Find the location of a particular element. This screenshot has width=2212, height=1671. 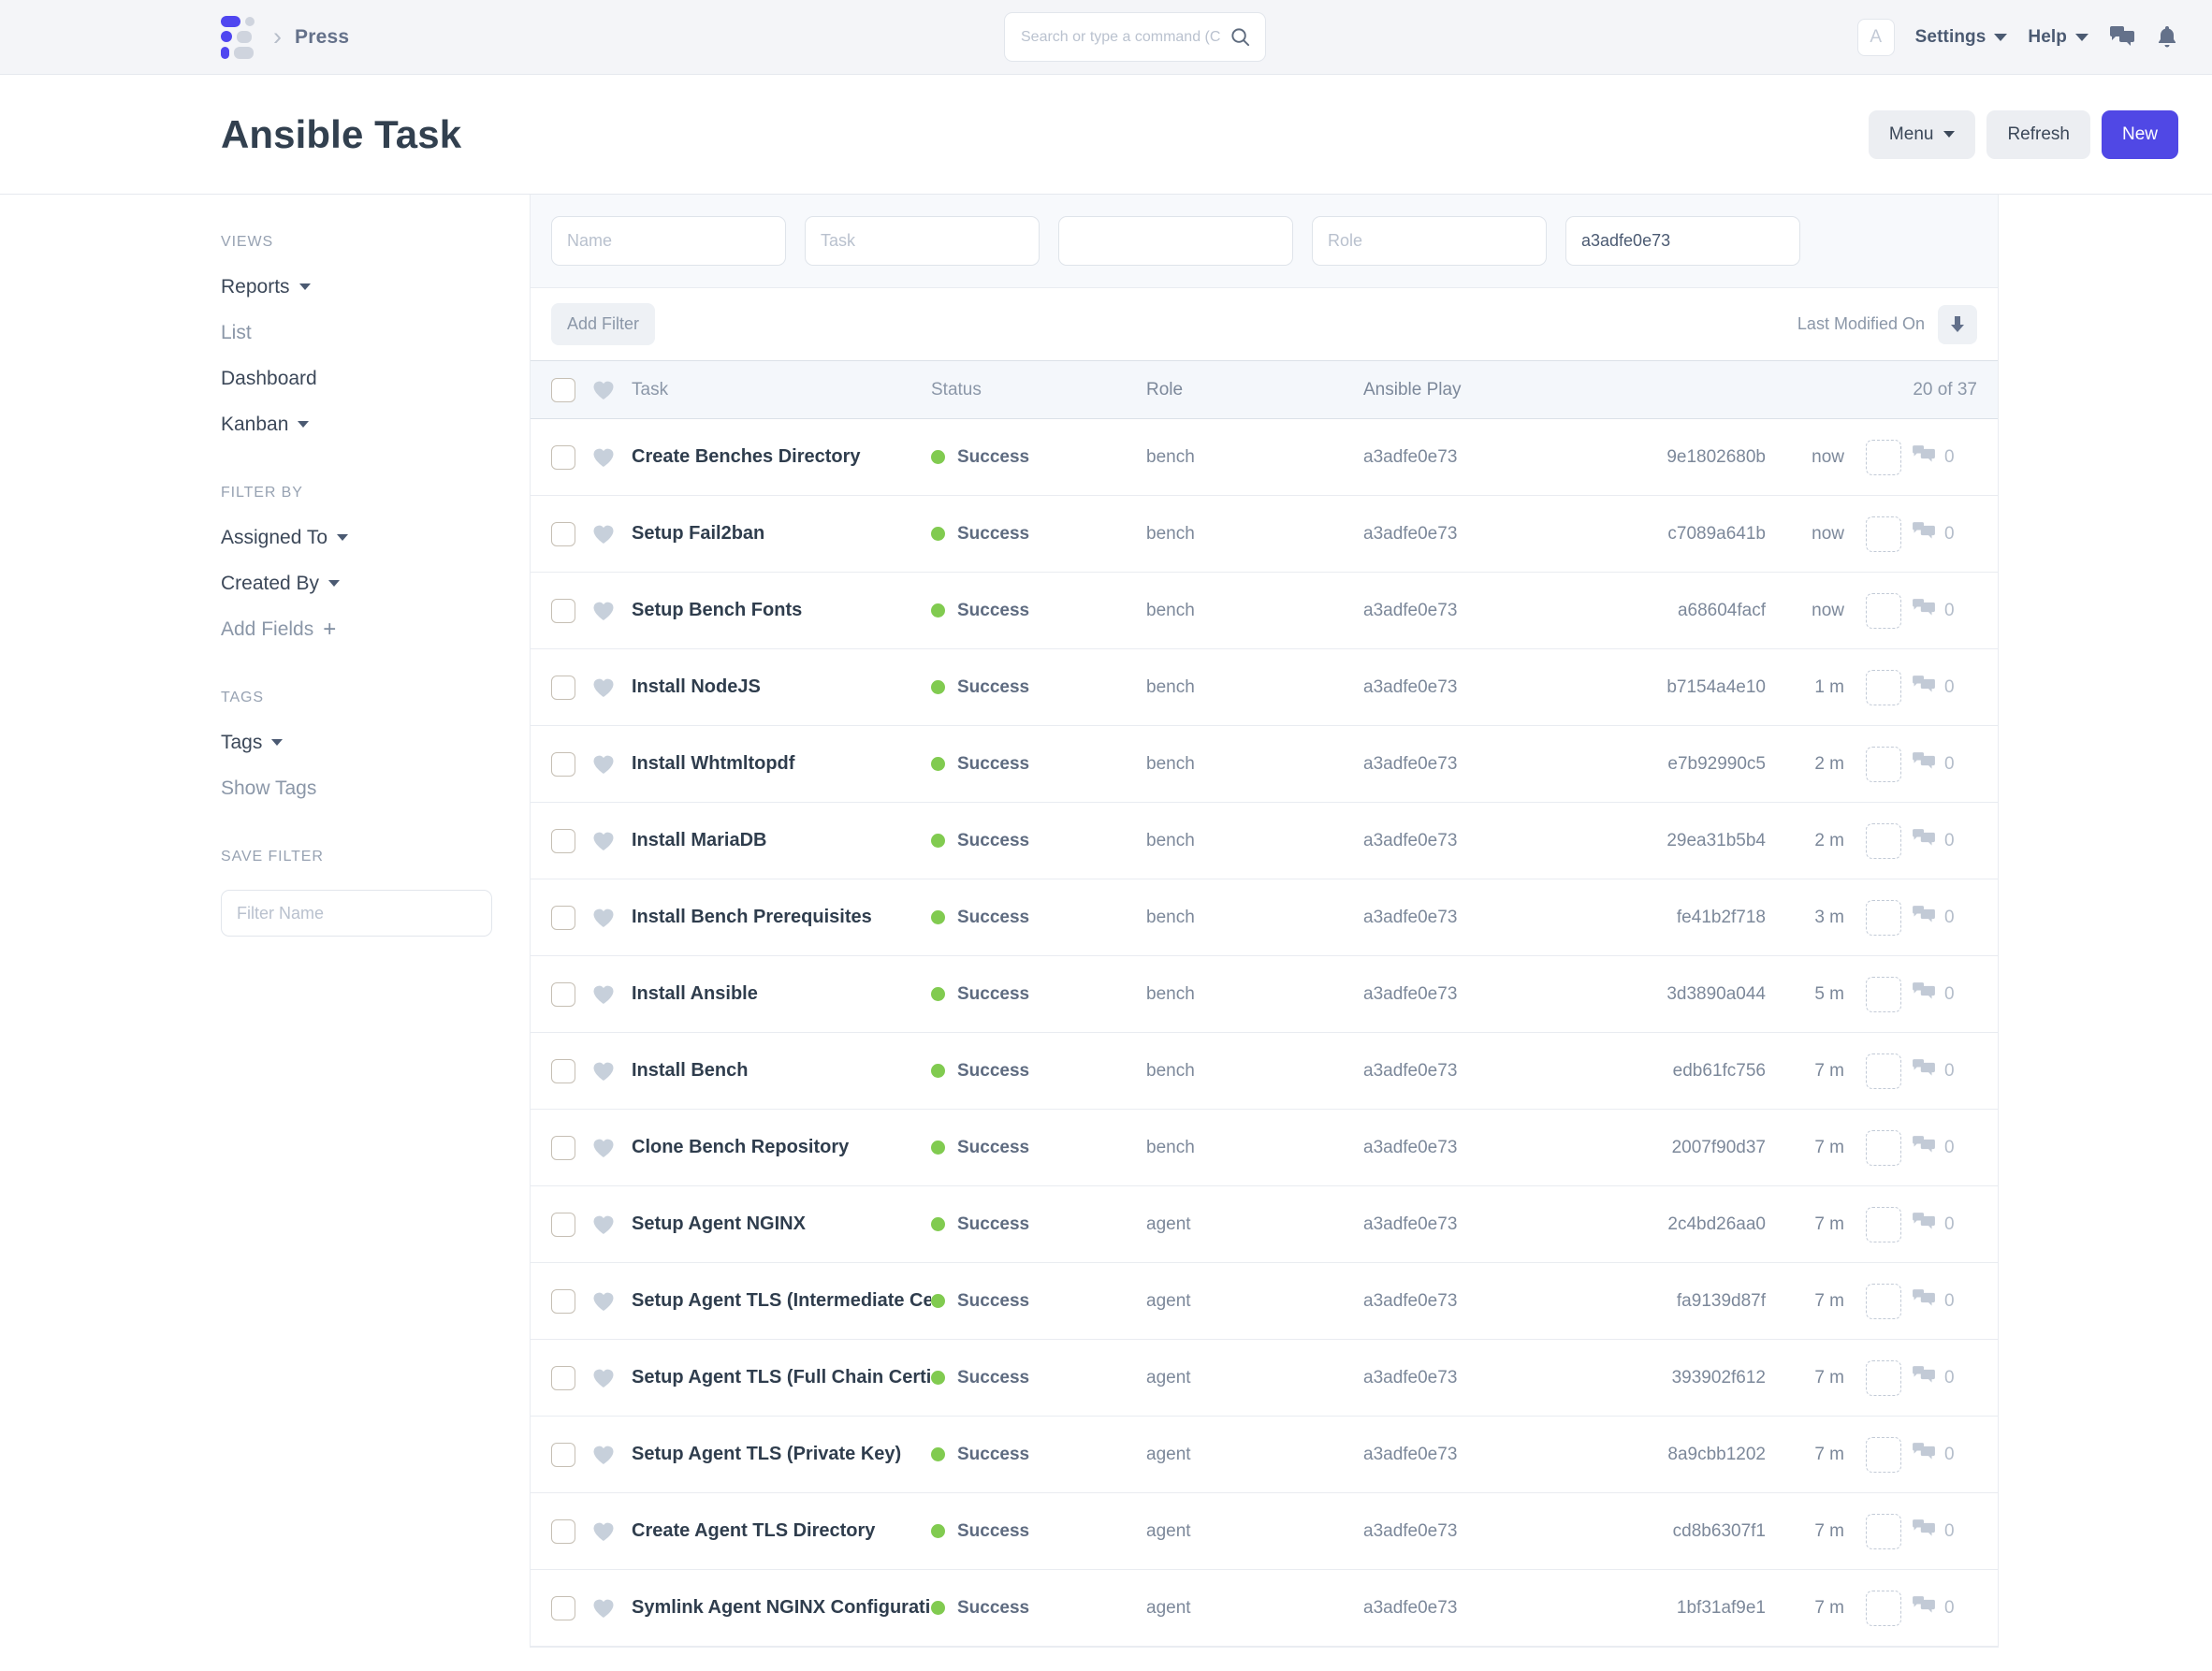

row-id: fa9139d87f is located at coordinates (1721, 1300).